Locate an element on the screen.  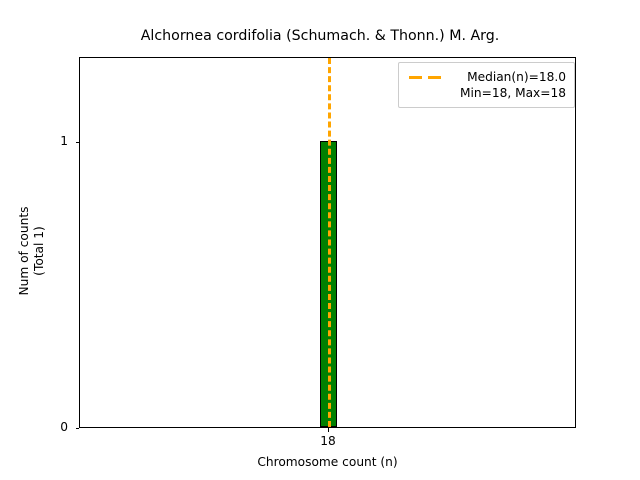
legend-entry-median: Median(n)=18.0 is located at coordinates (486, 77).